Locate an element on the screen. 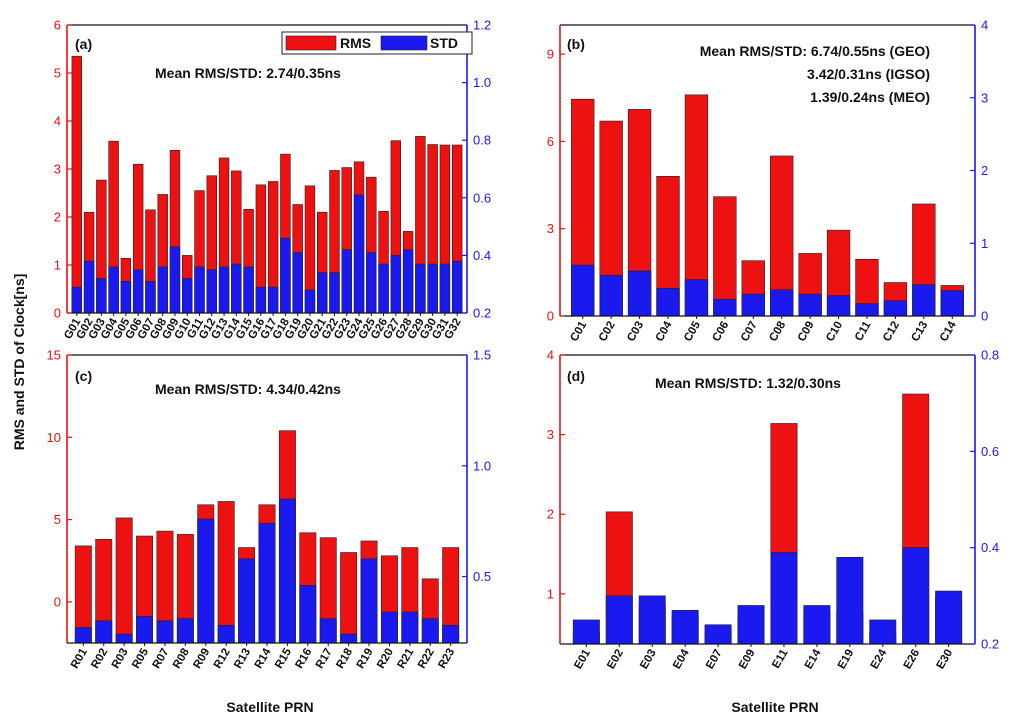 This screenshot has width=1031, height=727. x-tick-label: R18 is located at coordinates (344, 658).